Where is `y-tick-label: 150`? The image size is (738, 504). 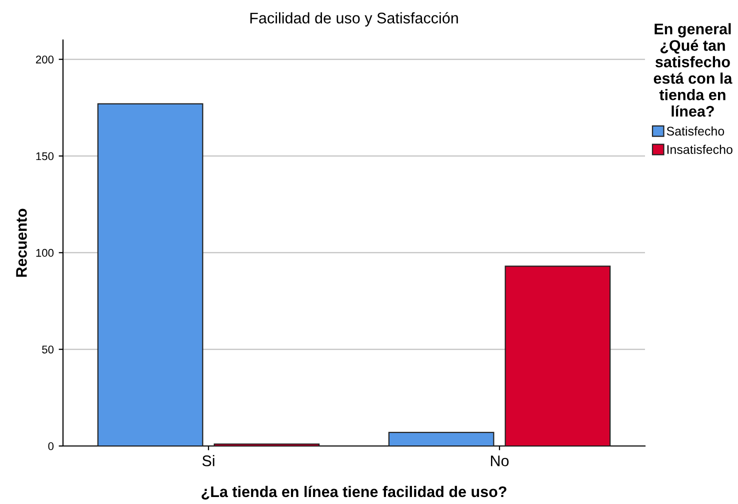 y-tick-label: 150 is located at coordinates (45, 156).